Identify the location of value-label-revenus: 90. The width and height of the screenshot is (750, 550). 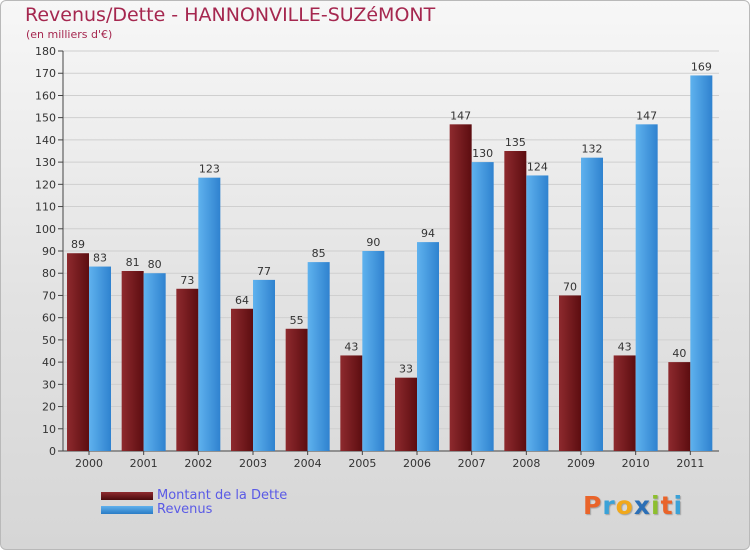
(373, 242).